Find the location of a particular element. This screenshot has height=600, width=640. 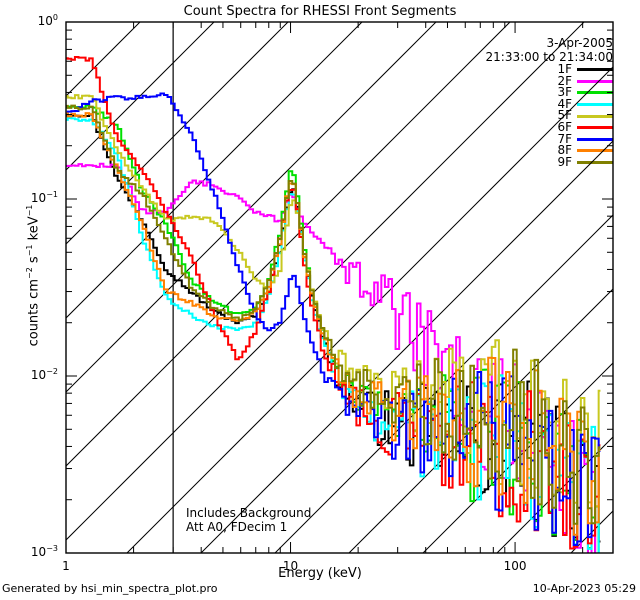

y-tick-label: 10⁰ is located at coordinates (47, 21).